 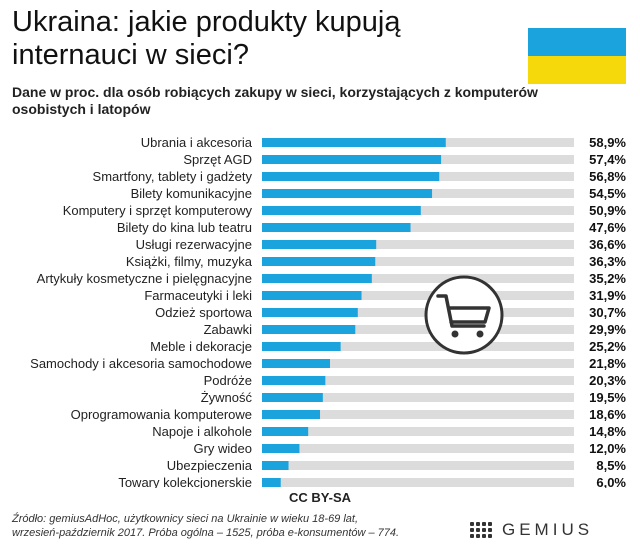 I want to click on value-label: 21,8%, so click(x=607, y=363).